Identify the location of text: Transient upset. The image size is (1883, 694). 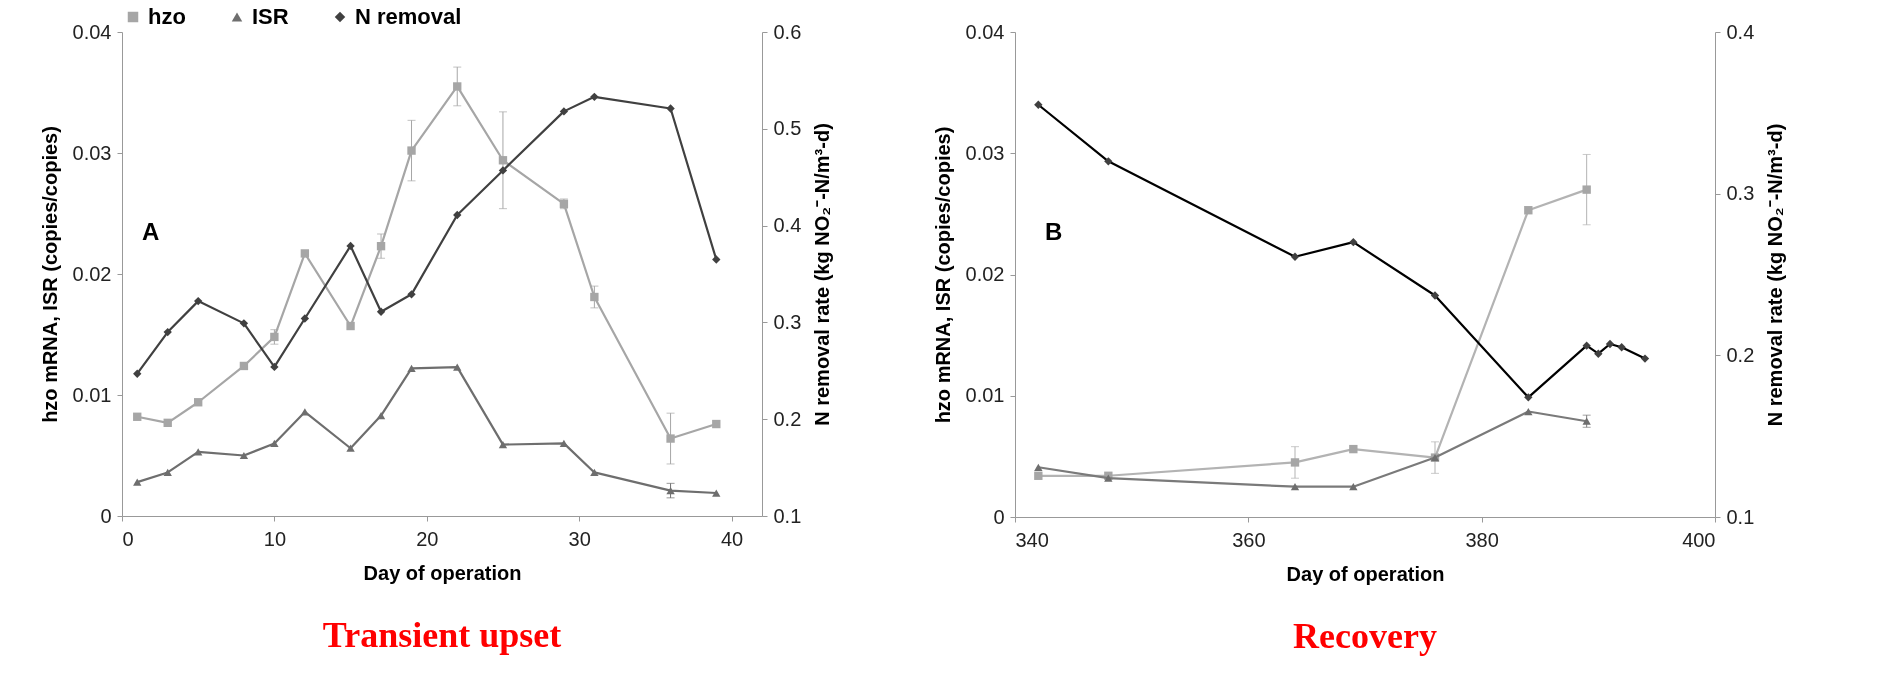
(442, 635).